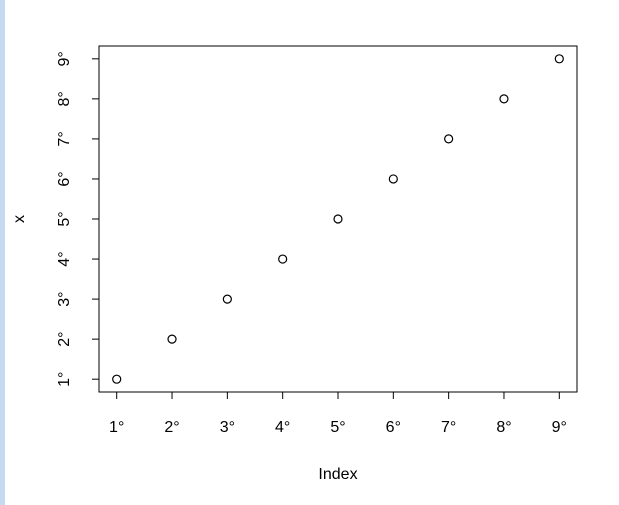  What do you see at coordinates (116, 427) in the screenshot?
I see `x-tick-label: 1°` at bounding box center [116, 427].